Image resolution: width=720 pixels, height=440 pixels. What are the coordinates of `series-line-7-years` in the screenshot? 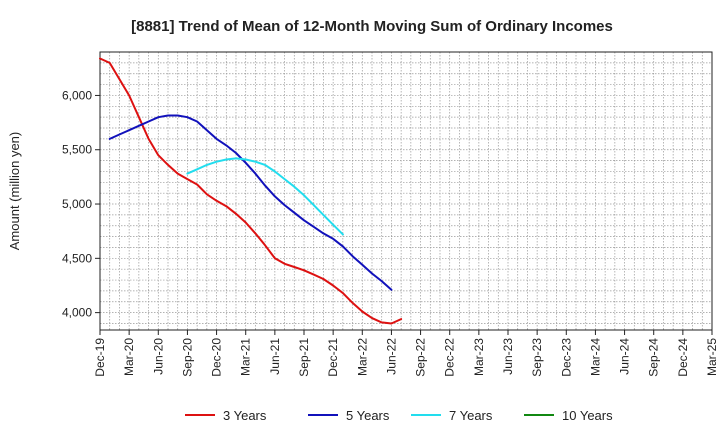 It's located at (265, 196).